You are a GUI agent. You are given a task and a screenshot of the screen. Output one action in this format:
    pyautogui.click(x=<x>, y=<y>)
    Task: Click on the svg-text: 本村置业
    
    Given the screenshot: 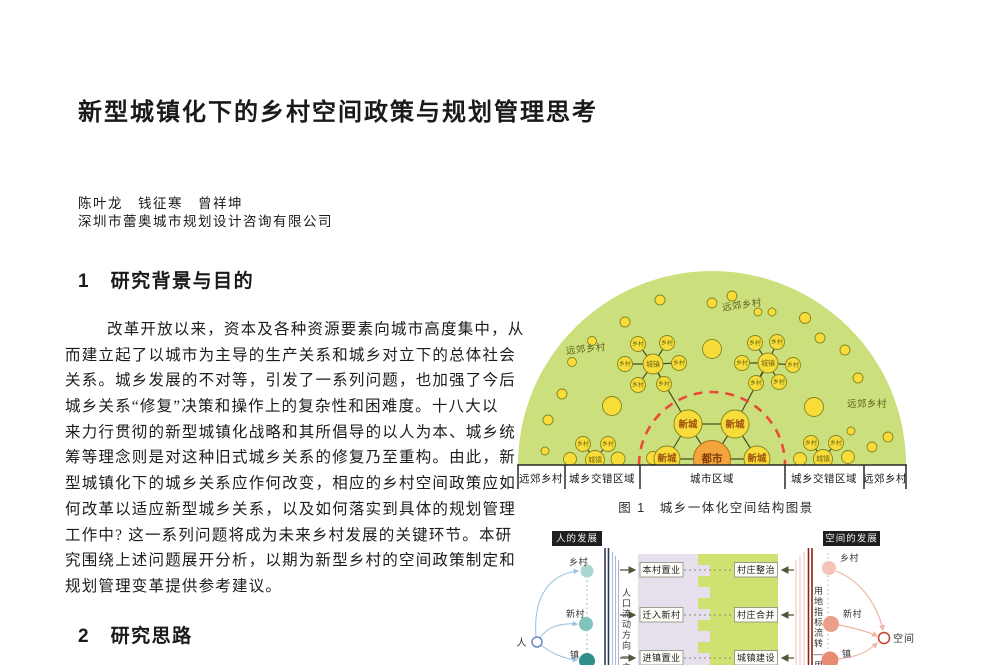 What is the action you would take?
    pyautogui.click(x=661, y=569)
    